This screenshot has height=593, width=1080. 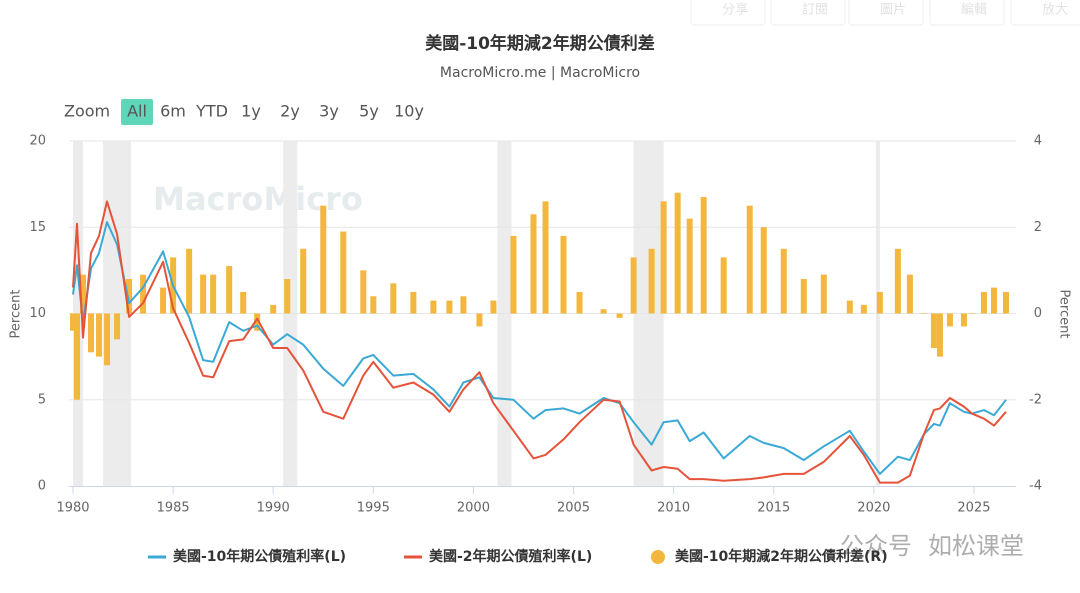 What do you see at coordinates (37, 141) in the screenshot?
I see `y-tick-label: 20` at bounding box center [37, 141].